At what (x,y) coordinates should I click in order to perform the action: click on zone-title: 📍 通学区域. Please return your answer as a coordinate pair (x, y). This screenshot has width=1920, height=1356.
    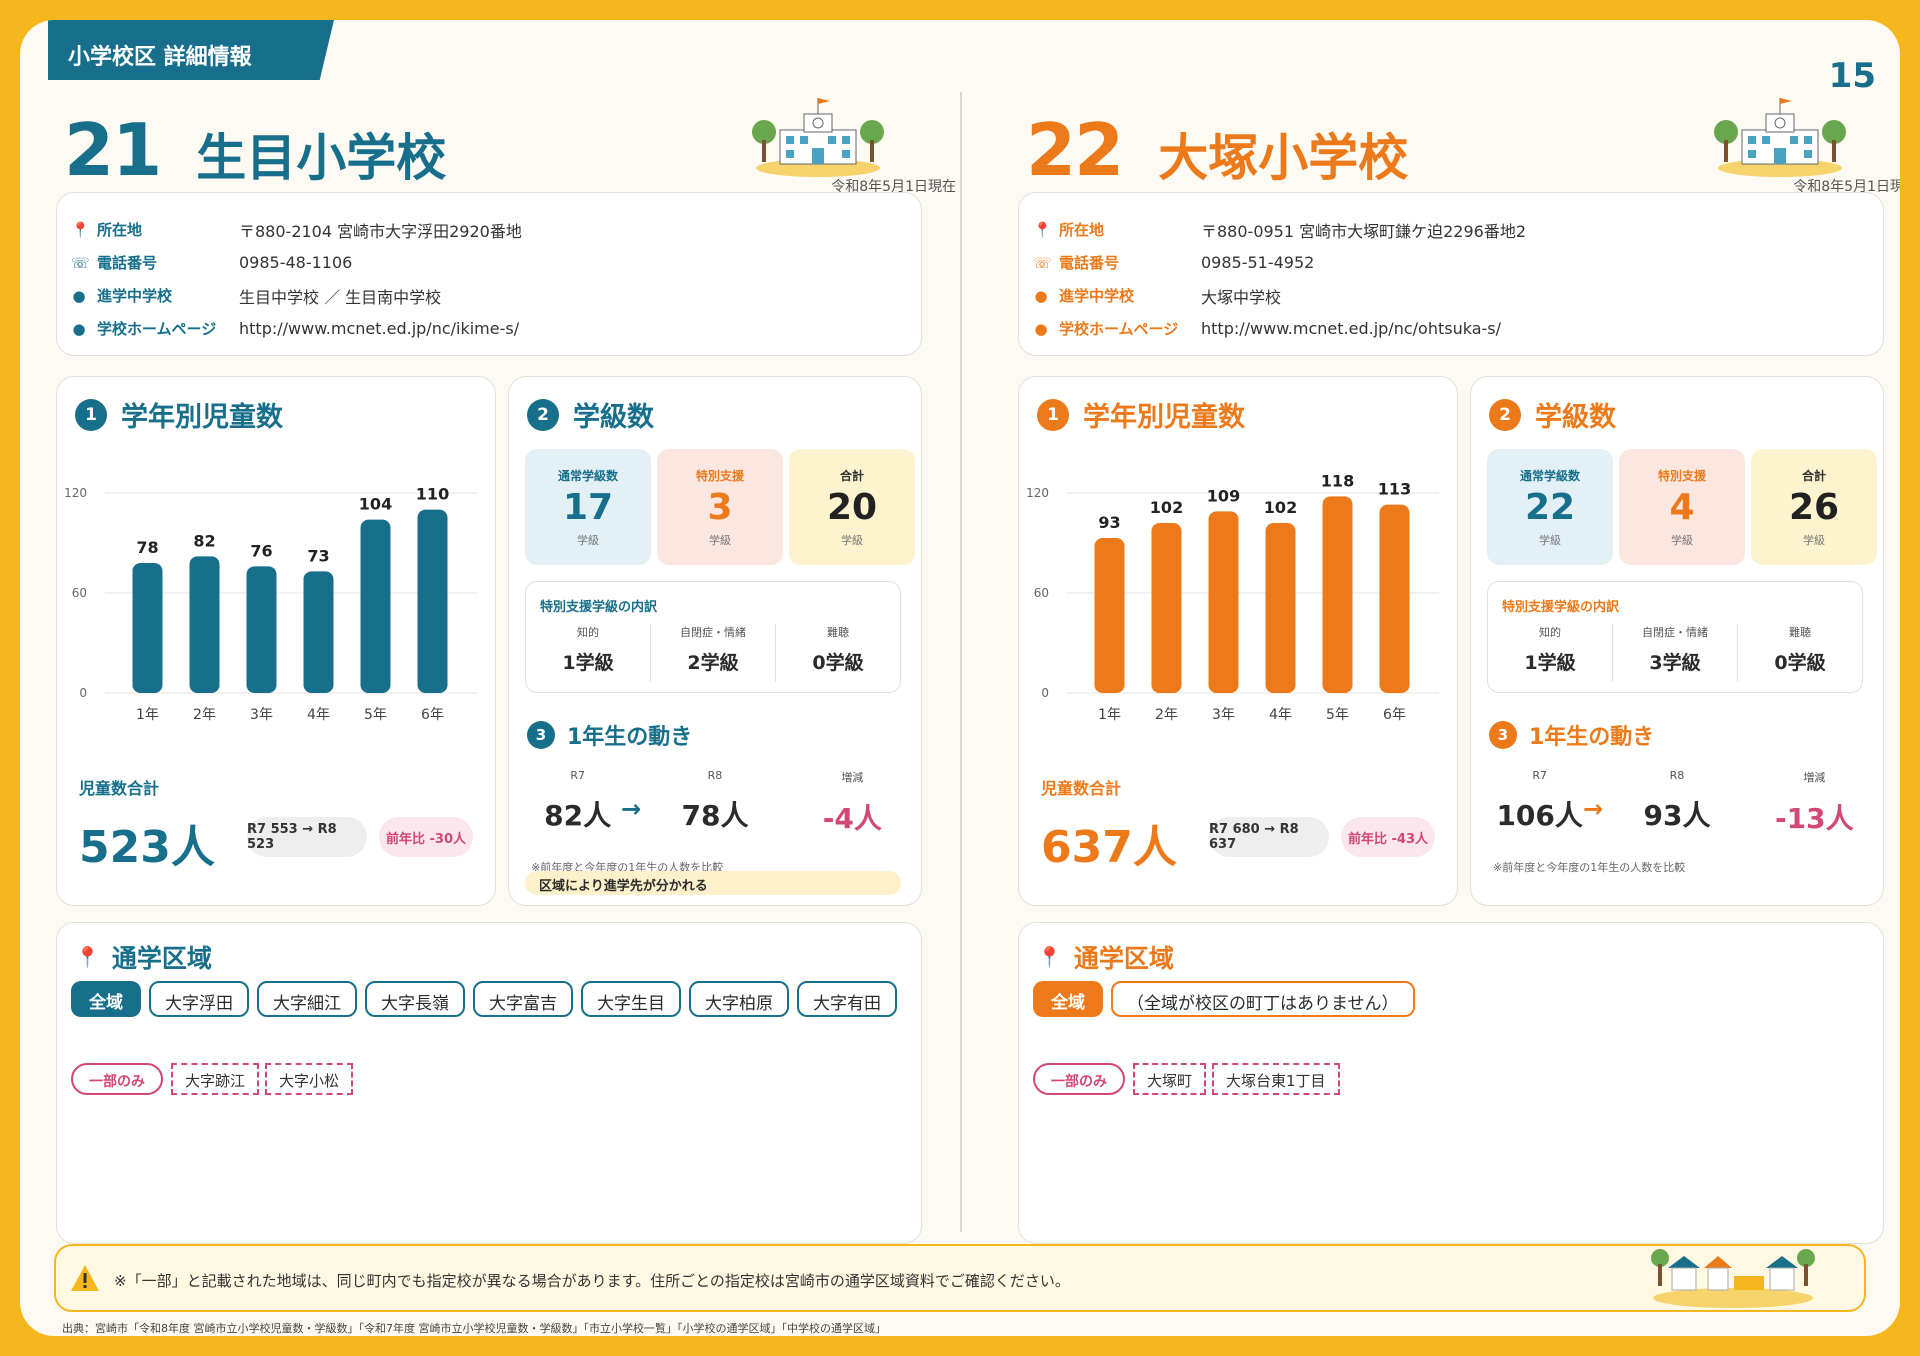
    Looking at the image, I should click on (1105, 957).